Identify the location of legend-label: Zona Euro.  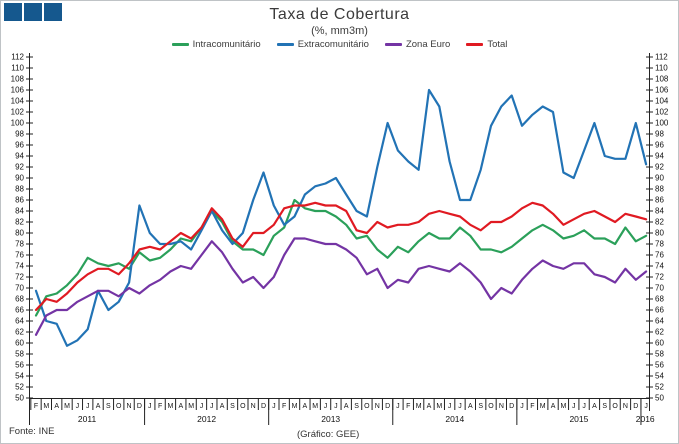
(428, 44).